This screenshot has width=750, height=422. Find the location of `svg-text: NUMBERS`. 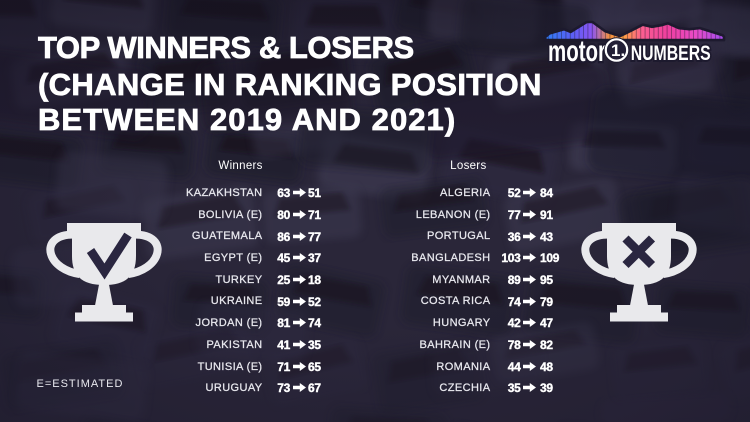

svg-text: NUMBERS is located at coordinates (671, 53).